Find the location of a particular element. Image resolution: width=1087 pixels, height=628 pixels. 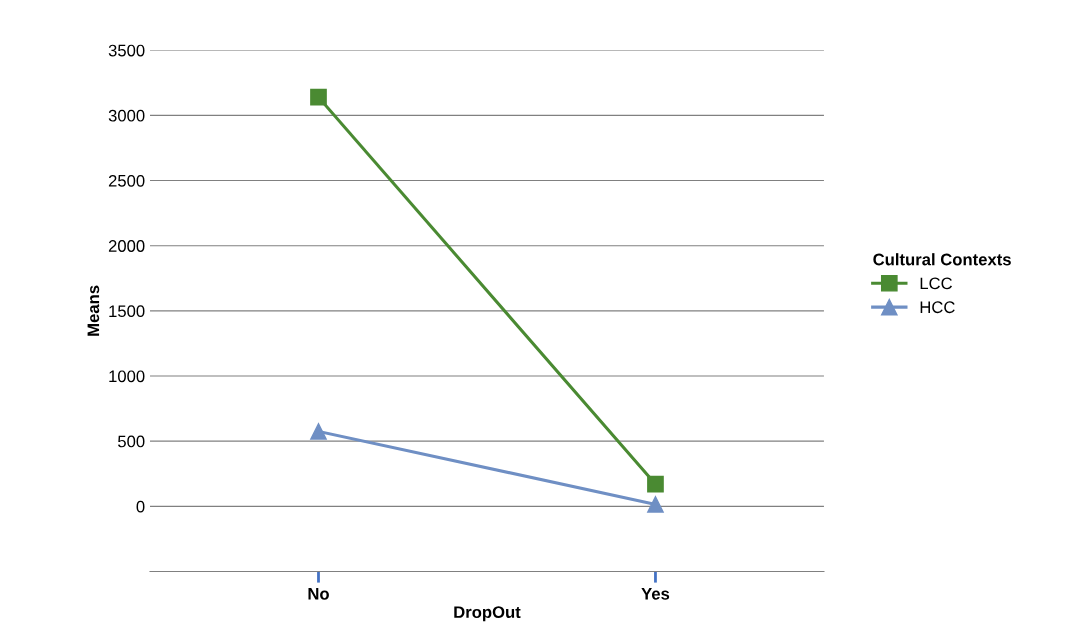

legend-label: LCC is located at coordinates (936, 283).